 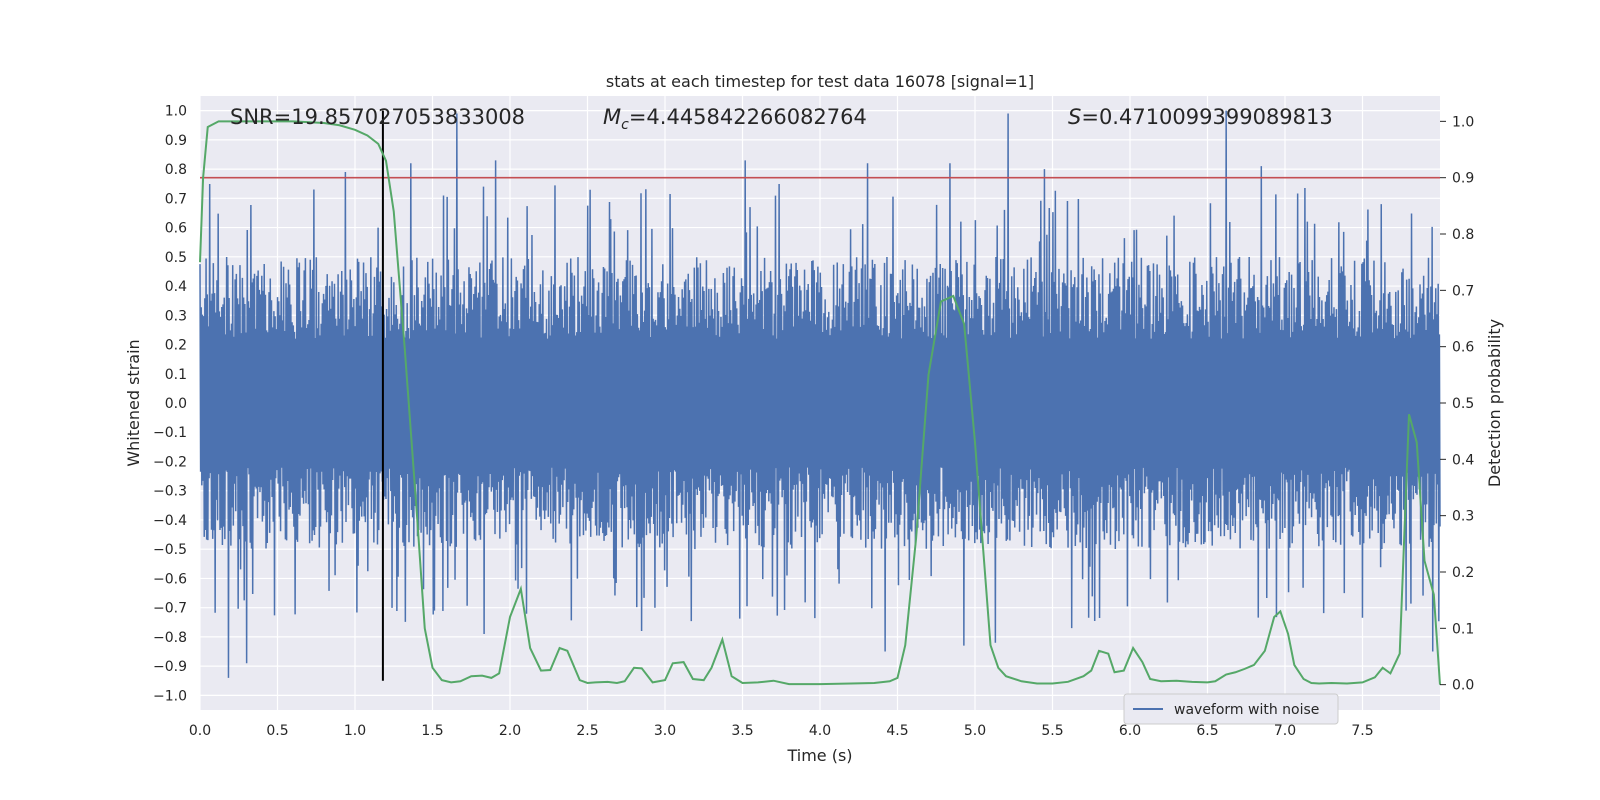 What do you see at coordinates (170, 433) in the screenshot?
I see `y-tick-label: −0.1` at bounding box center [170, 433].